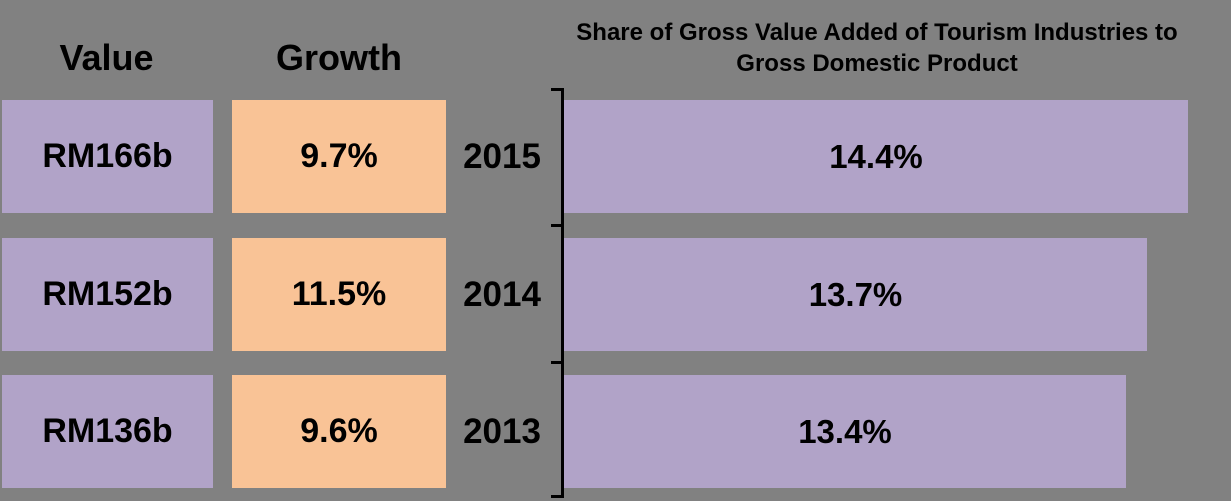  Describe the element at coordinates (107, 294) in the screenshot. I see `value-box-2014: RM152b` at that location.